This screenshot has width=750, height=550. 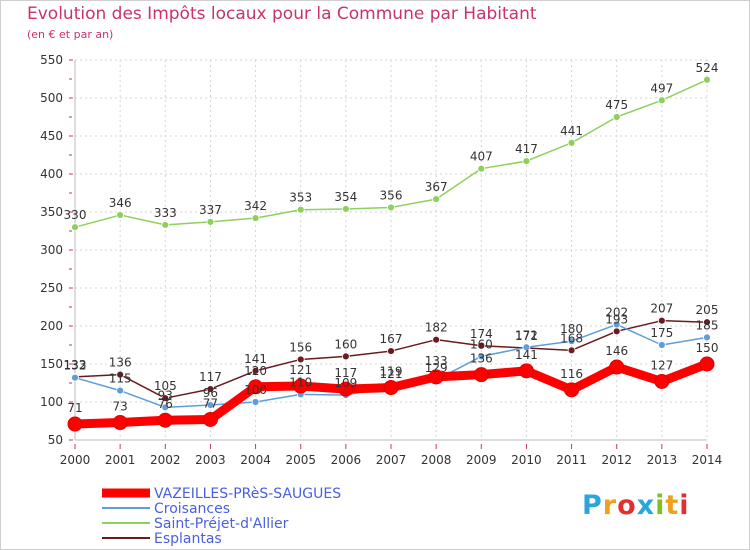 What do you see at coordinates (120, 407) in the screenshot?
I see `data-label-vazeilles-pr-s-saugues: 73` at bounding box center [120, 407].